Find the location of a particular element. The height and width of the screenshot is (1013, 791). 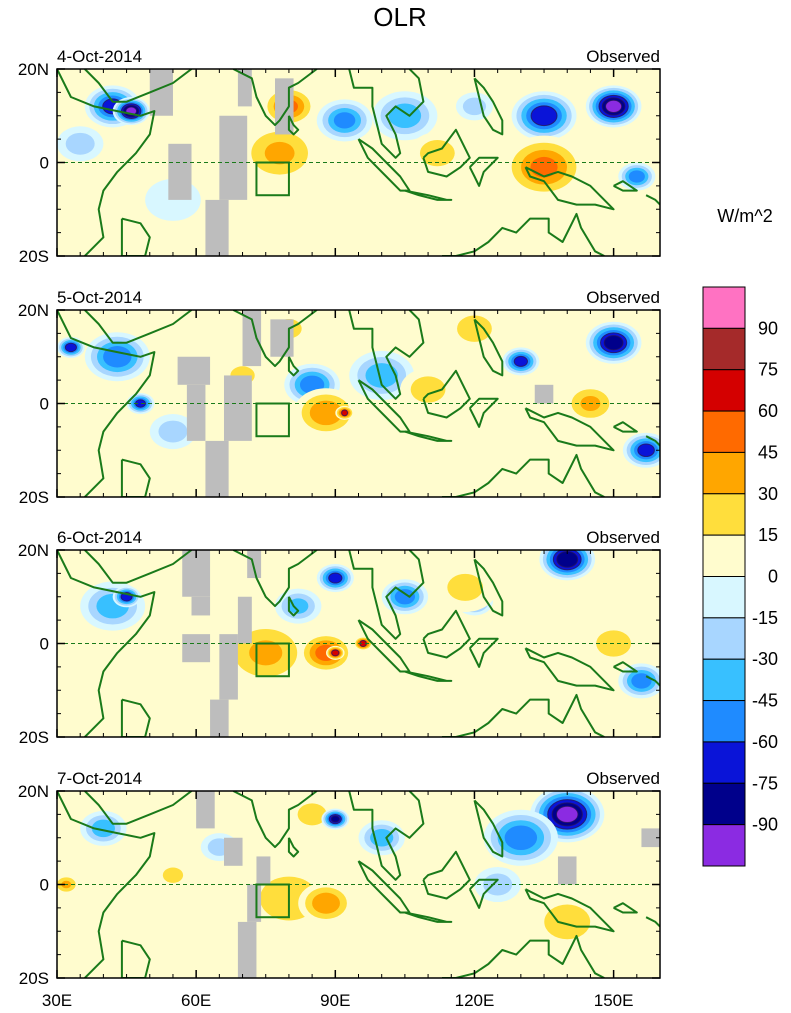

colorbar-label: -60 is located at coordinates (765, 742).